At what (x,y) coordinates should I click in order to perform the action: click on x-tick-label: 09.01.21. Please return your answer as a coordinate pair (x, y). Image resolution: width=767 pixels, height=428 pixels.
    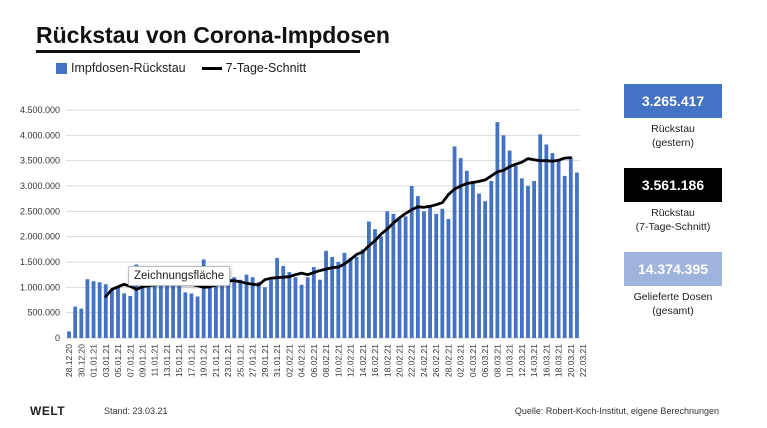
    Looking at the image, I should click on (142, 360).